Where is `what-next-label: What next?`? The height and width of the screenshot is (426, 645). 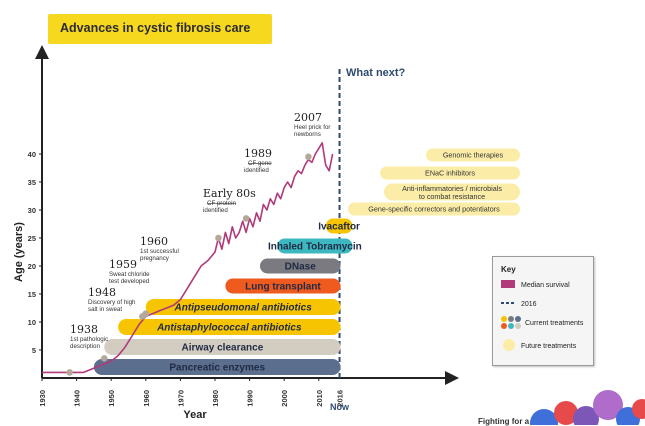 what-next-label: What next? is located at coordinates (376, 73).